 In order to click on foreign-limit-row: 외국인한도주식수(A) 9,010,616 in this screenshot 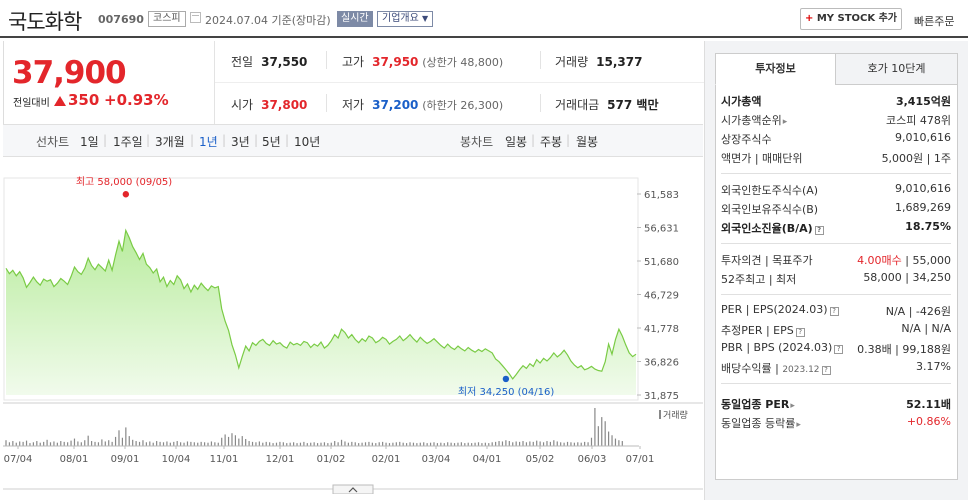, I will do `click(836, 190)`.